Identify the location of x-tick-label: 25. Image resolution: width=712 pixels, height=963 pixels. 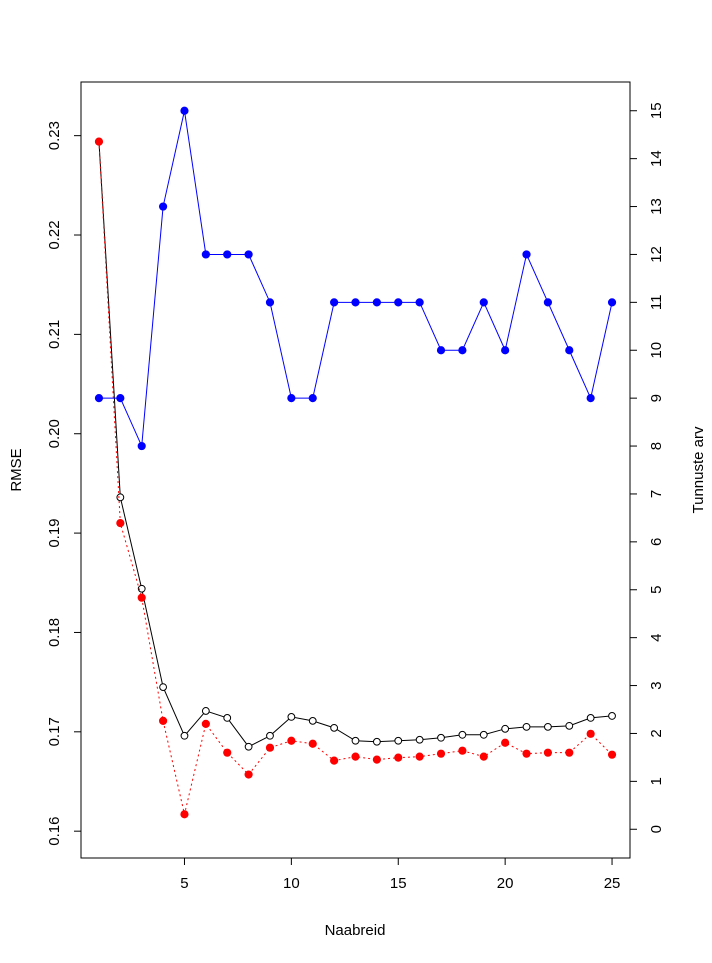
(612, 883).